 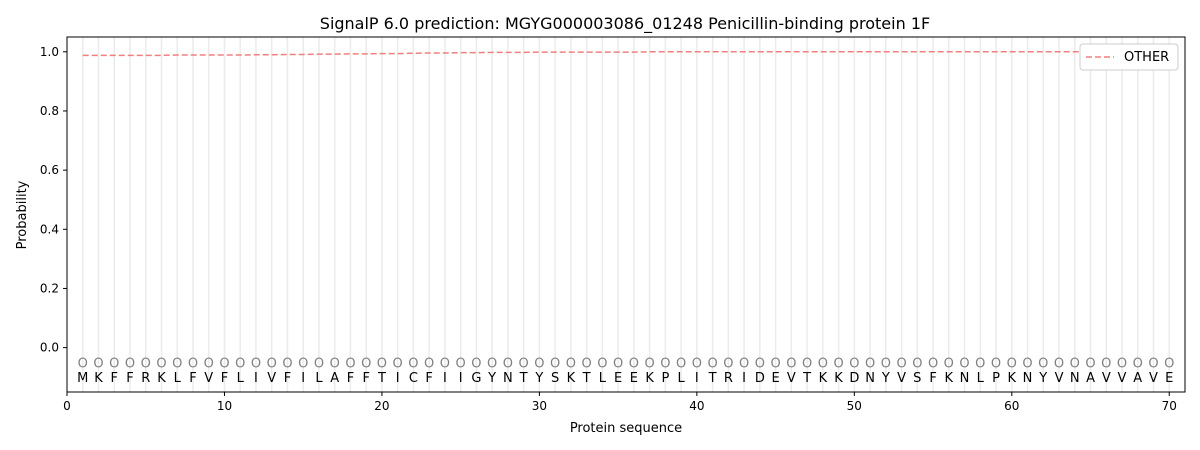 What do you see at coordinates (49, 170) in the screenshot?
I see `y-tick-label: 0.6` at bounding box center [49, 170].